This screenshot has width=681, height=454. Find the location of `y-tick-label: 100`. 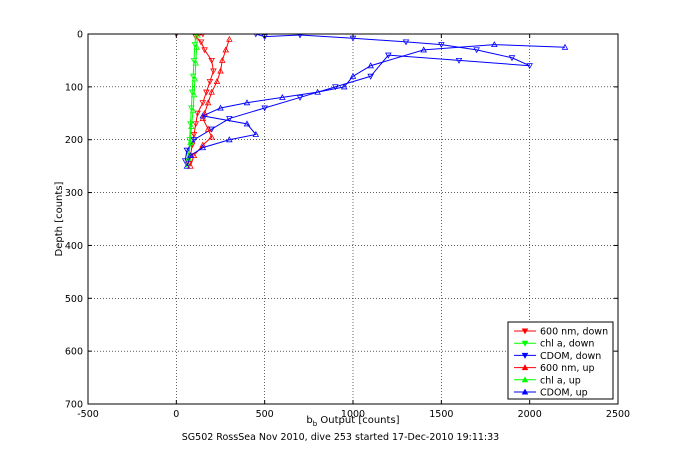

y-tick-label: 100 is located at coordinates (74, 87).